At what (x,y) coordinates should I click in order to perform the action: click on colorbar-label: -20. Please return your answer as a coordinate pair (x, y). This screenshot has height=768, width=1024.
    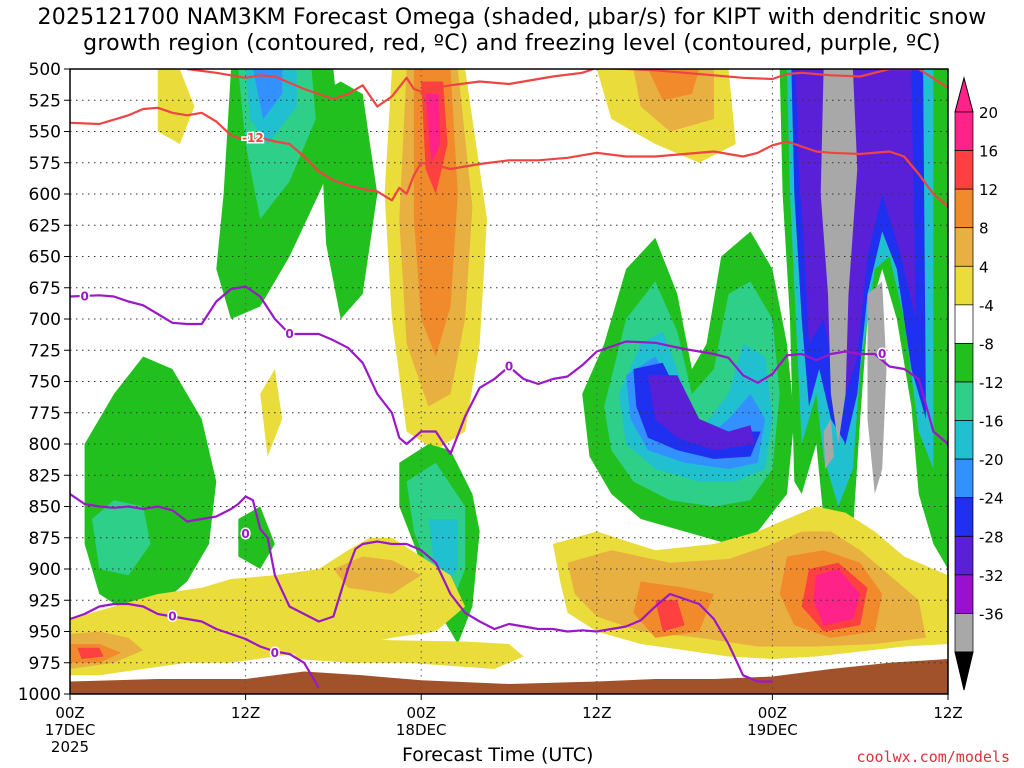
    Looking at the image, I should click on (991, 460).